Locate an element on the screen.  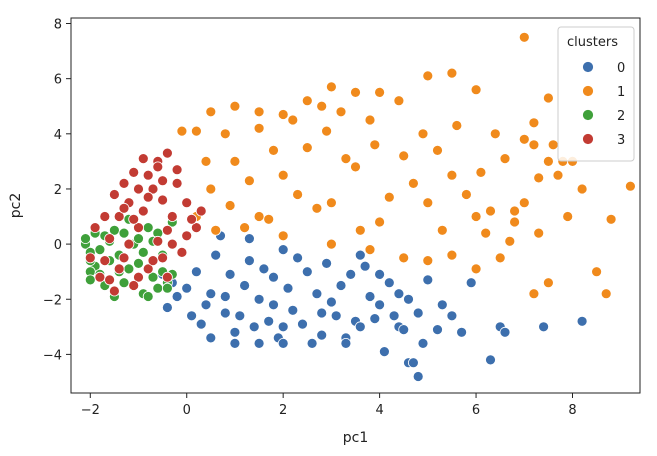
x-tick-label: 2 is located at coordinates (283, 410).